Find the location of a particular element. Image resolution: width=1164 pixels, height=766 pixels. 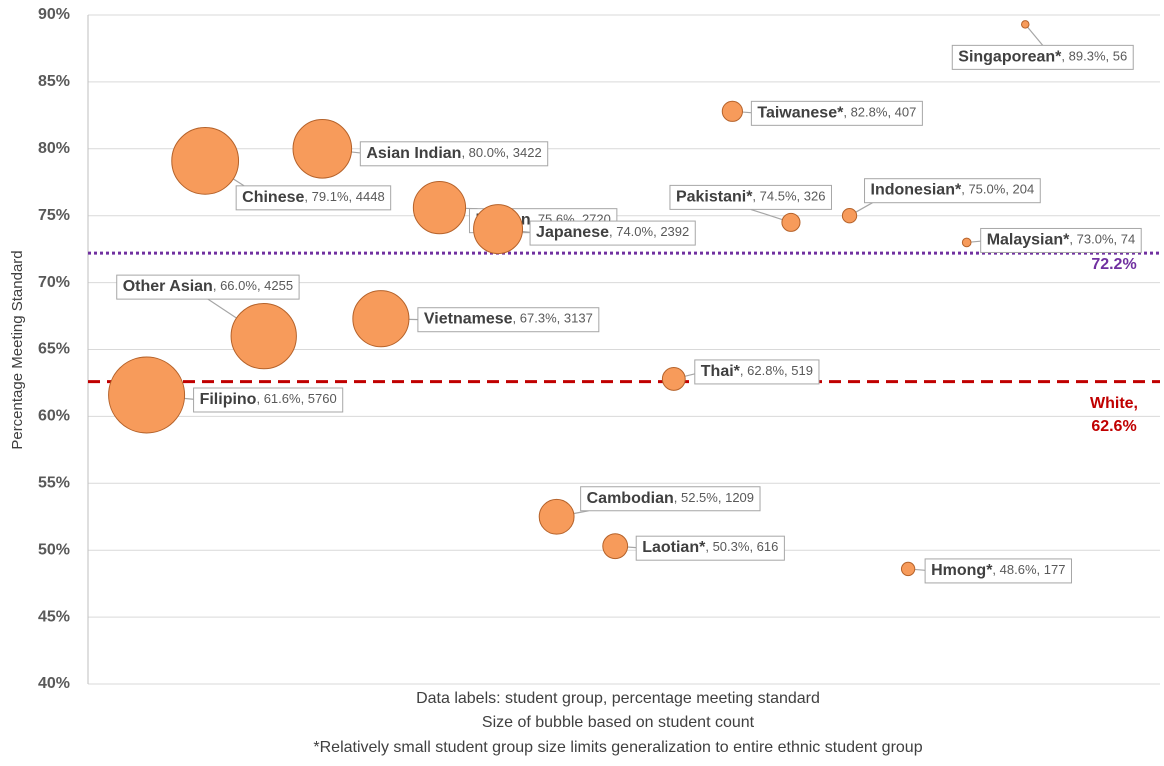

y-axis-label: Percentage Meeting Standard is located at coordinates (17, 349).